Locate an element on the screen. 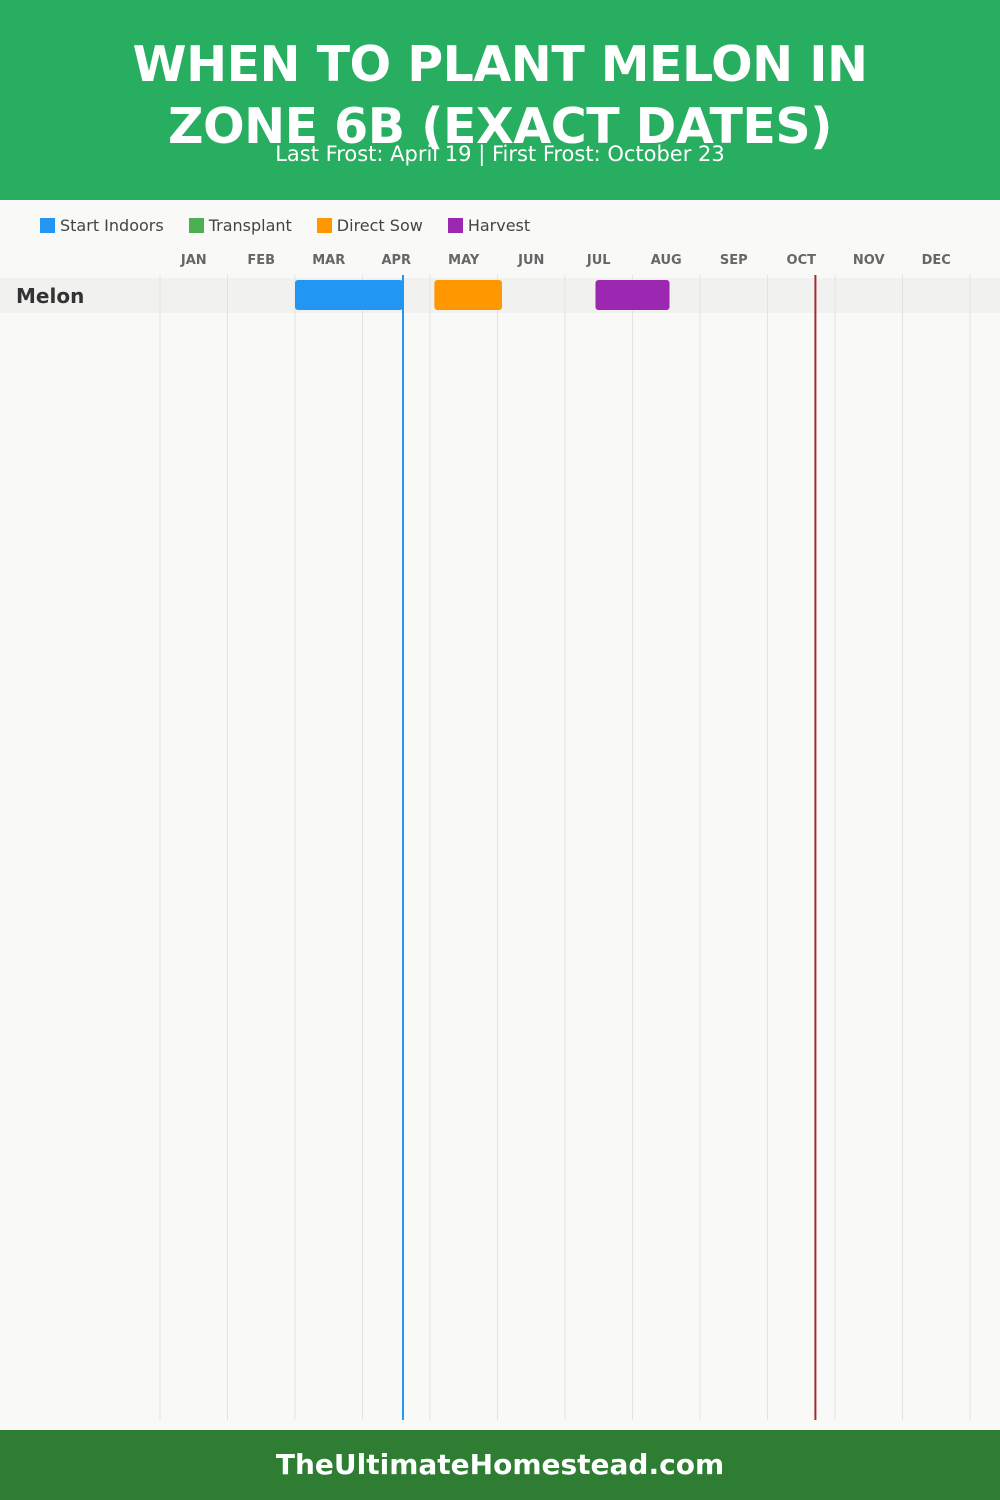  legend-label-harvest: Harvest is located at coordinates (499, 225).